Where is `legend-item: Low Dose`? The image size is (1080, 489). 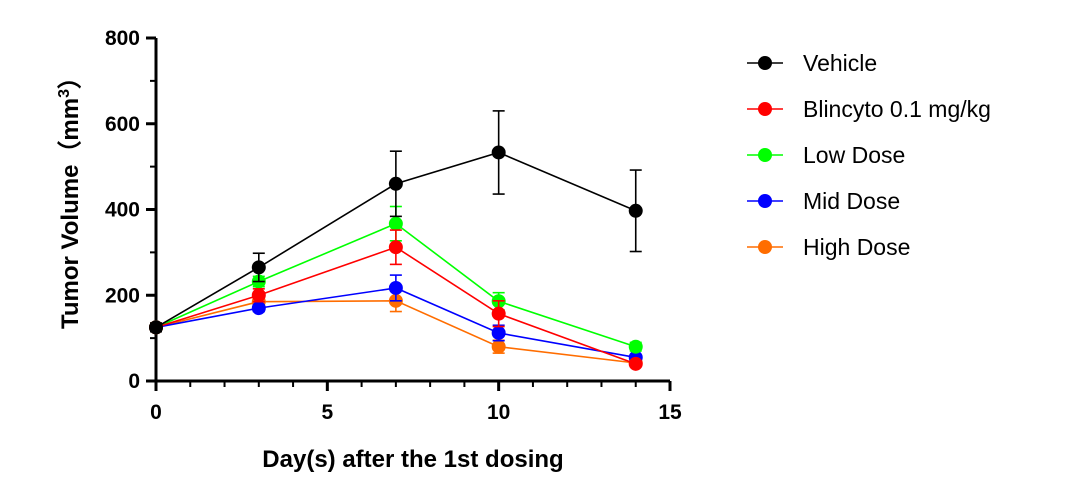 legend-item: Low Dose is located at coordinates (826, 155).